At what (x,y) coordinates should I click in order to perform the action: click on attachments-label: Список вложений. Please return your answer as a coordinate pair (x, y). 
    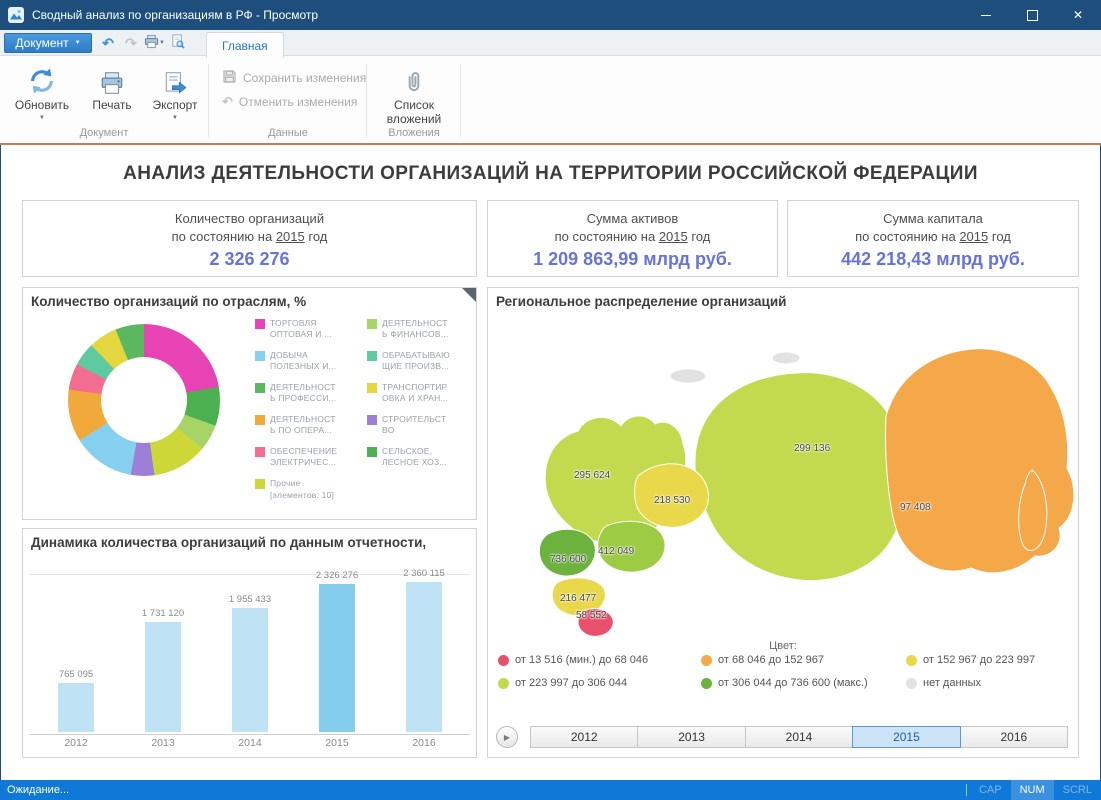
    Looking at the image, I should click on (414, 112).